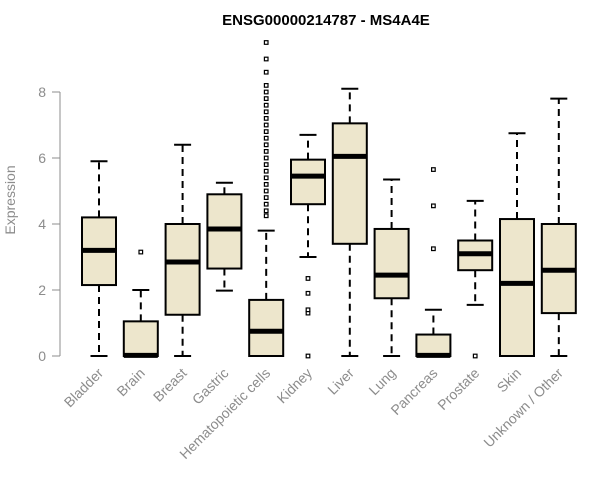 The height and width of the screenshot is (500, 600). I want to click on chart-title: ENSG00000214787 - MS4A4E, so click(326, 20).